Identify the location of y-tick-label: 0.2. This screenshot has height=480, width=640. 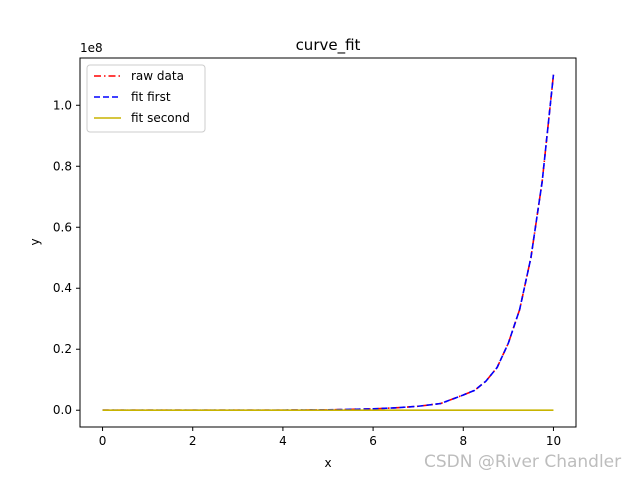
(62, 349).